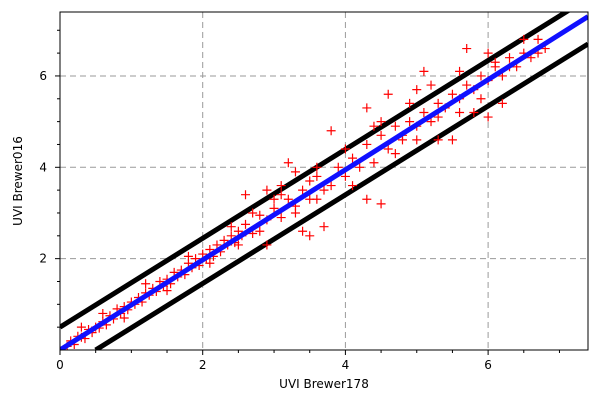 This screenshot has width=589, height=393. I want to click on x-tick-label: 6, so click(488, 365).